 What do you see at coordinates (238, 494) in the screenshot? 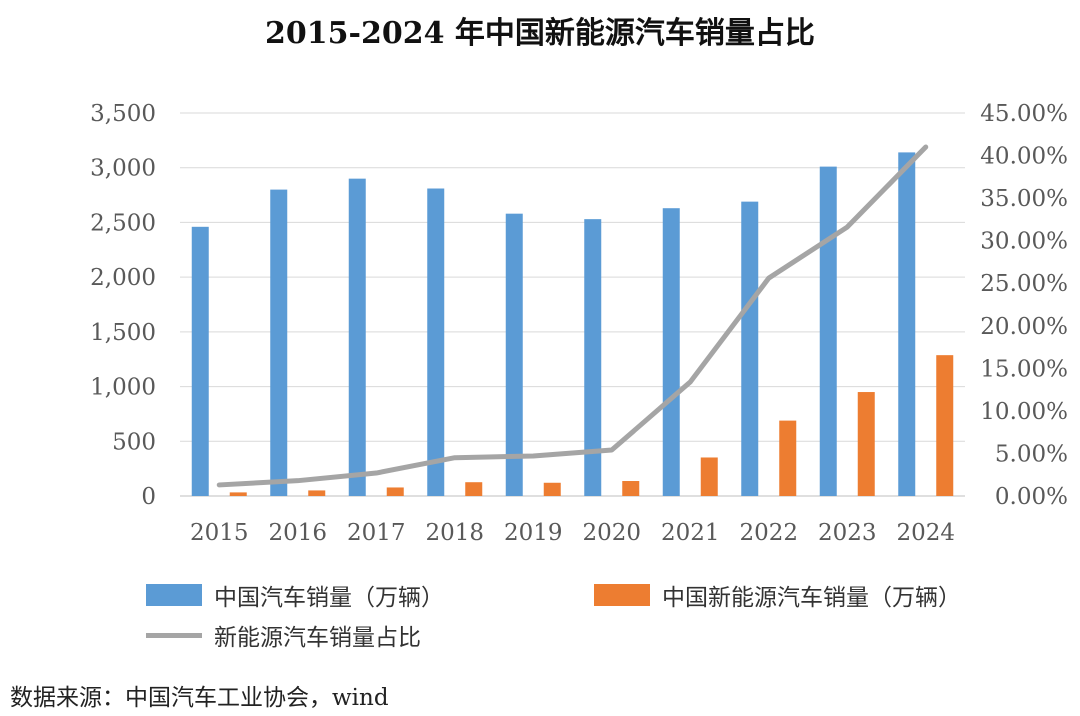
I see `bar-nev-sales-2015` at bounding box center [238, 494].